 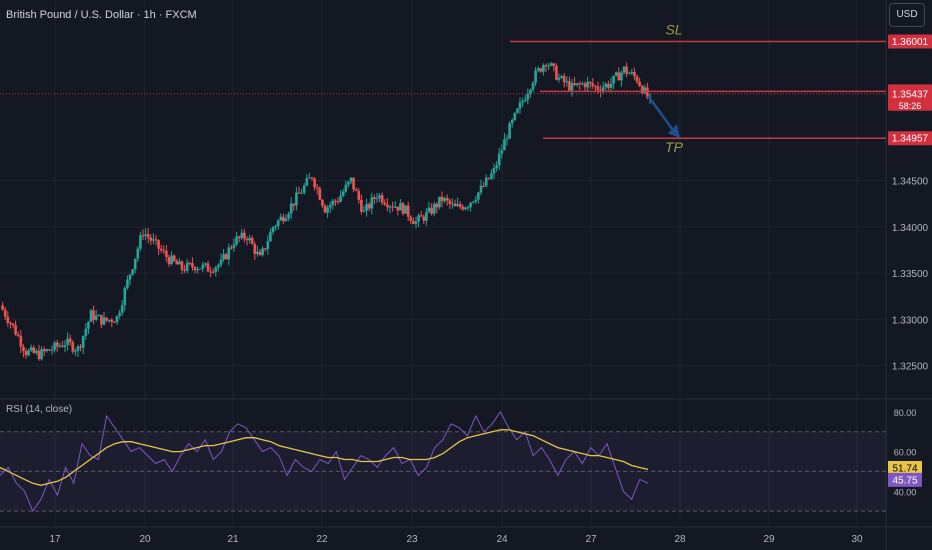 I want to click on rsi-indicator-title: RSI (14, close), so click(x=39, y=409).